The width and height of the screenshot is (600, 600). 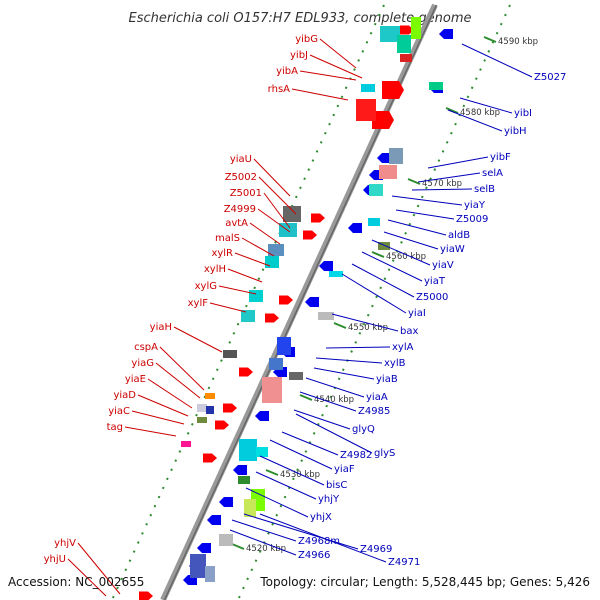 I want to click on gene-label-z5027: Z5027, so click(x=550, y=77).